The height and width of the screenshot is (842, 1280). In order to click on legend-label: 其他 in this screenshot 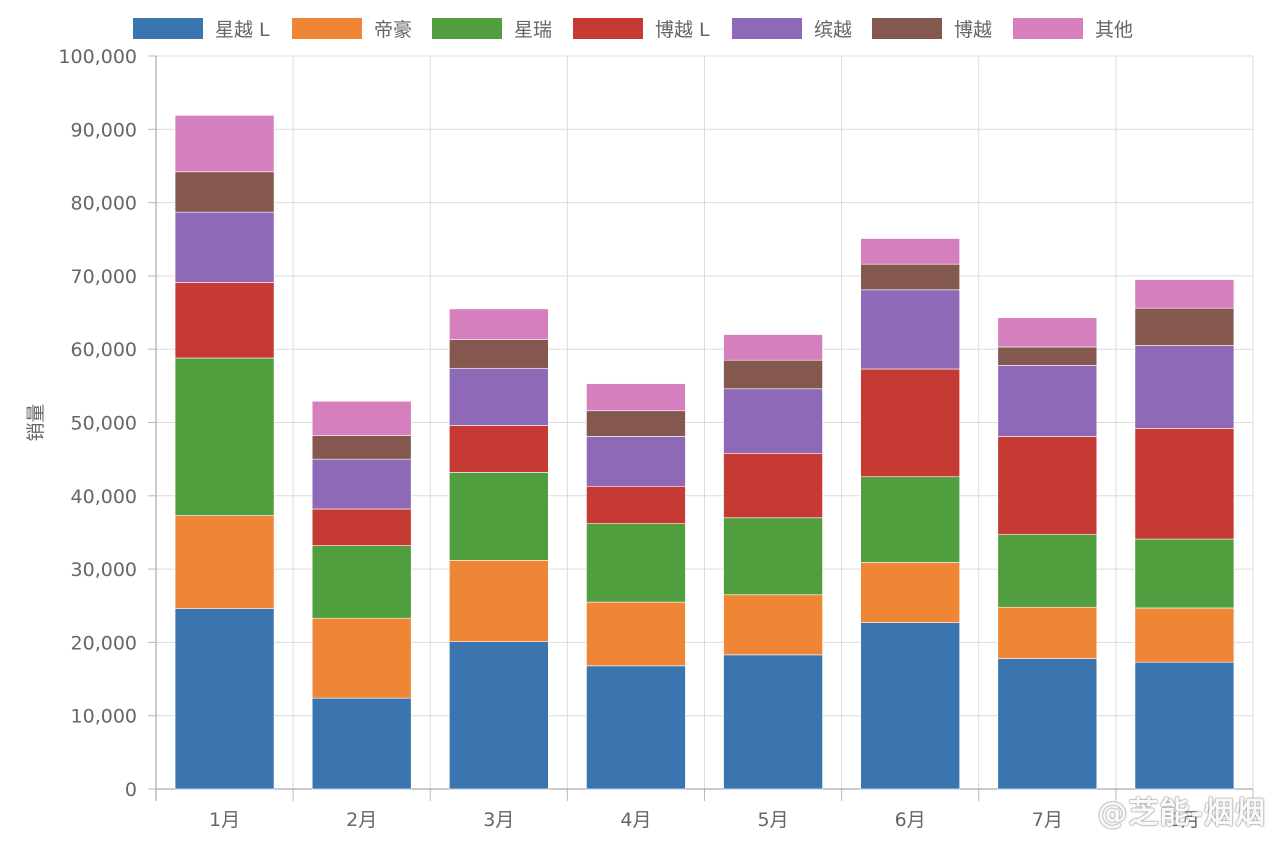, I will do `click(1114, 29)`.